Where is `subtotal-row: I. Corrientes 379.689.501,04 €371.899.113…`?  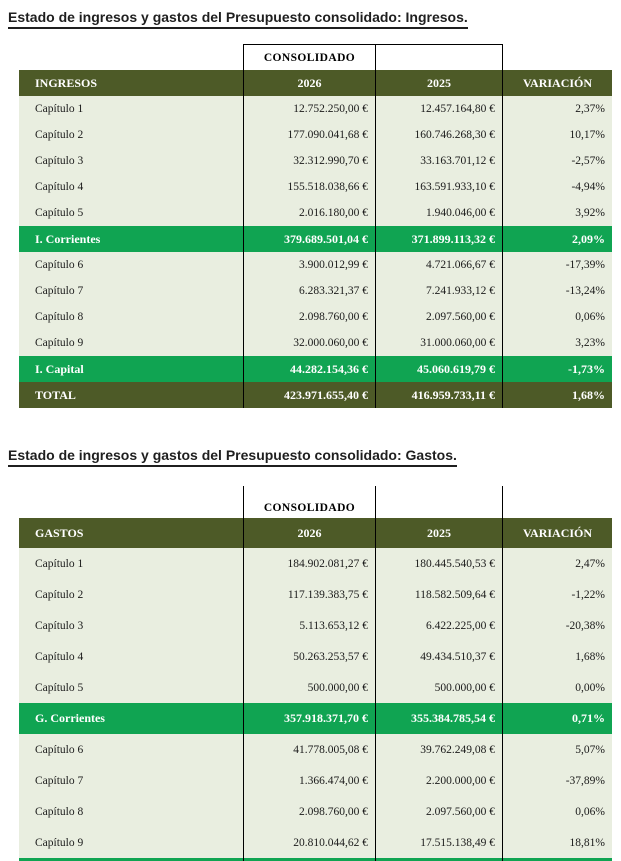
subtotal-row: I. Corrientes 379.689.501,04 €371.899.113… is located at coordinates (315, 239).